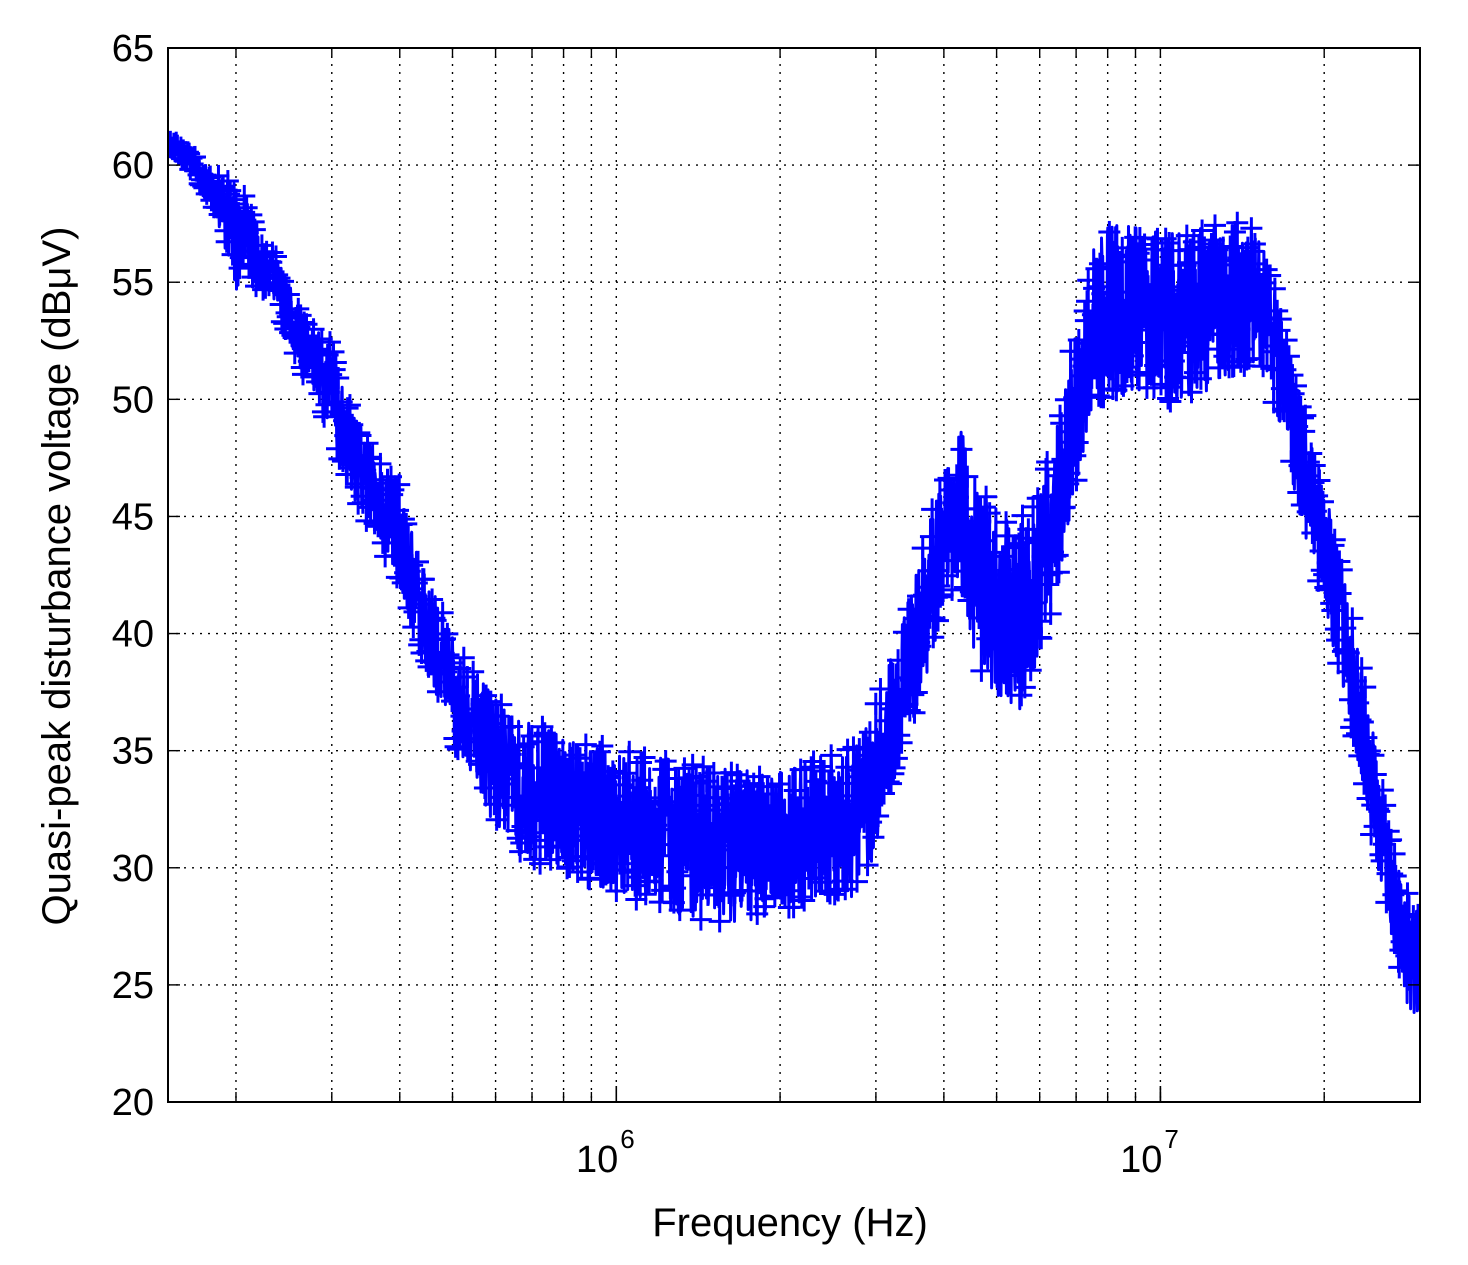  Describe the element at coordinates (133, 635) in the screenshot. I see `y-tick-label: 40` at that location.